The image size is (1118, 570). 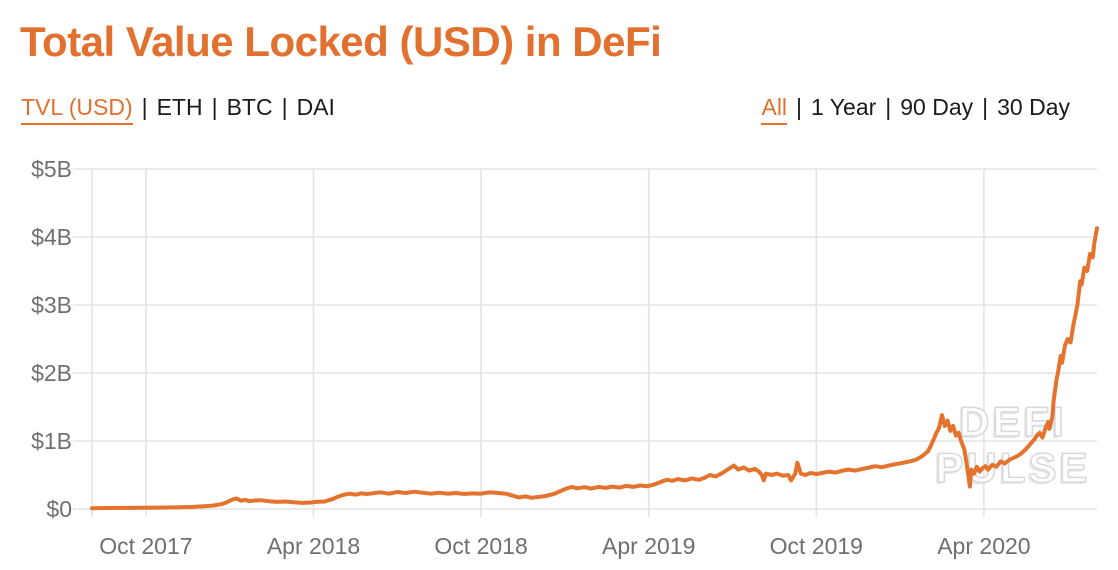 I want to click on tab-all: All, so click(x=774, y=109).